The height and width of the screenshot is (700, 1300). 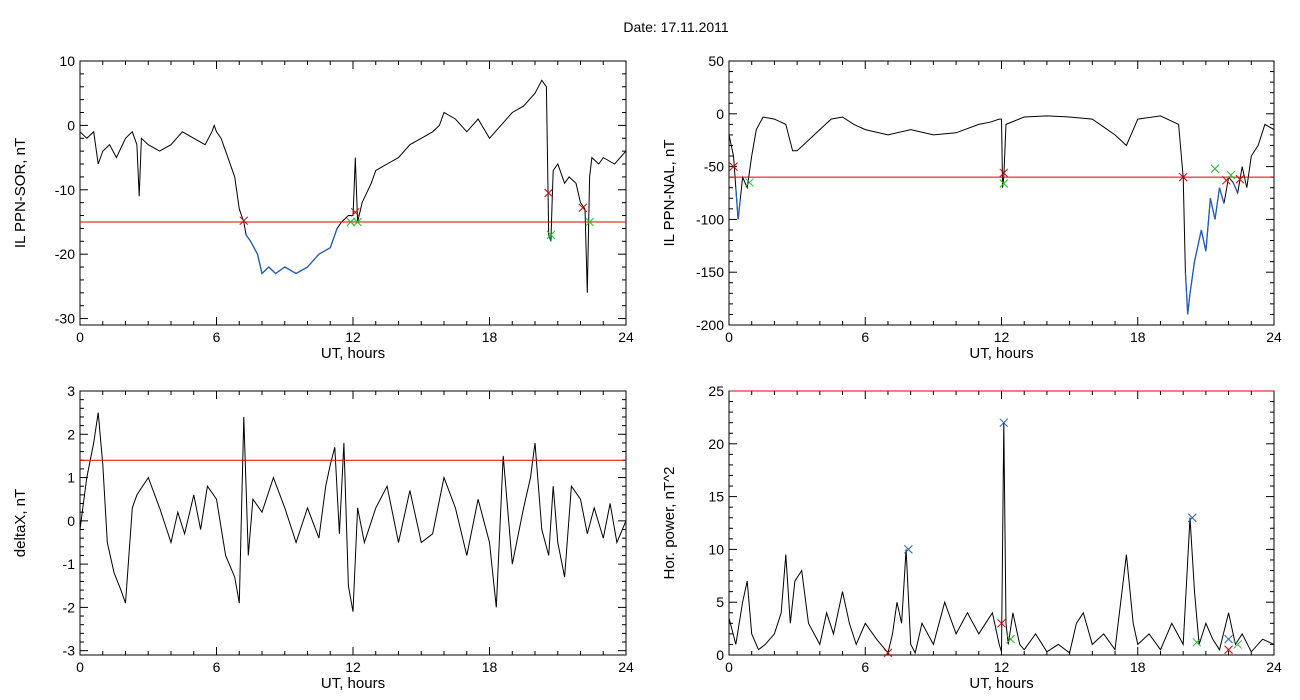 What do you see at coordinates (676, 27) in the screenshot?
I see `figure-title: Date: 17.11.2011` at bounding box center [676, 27].